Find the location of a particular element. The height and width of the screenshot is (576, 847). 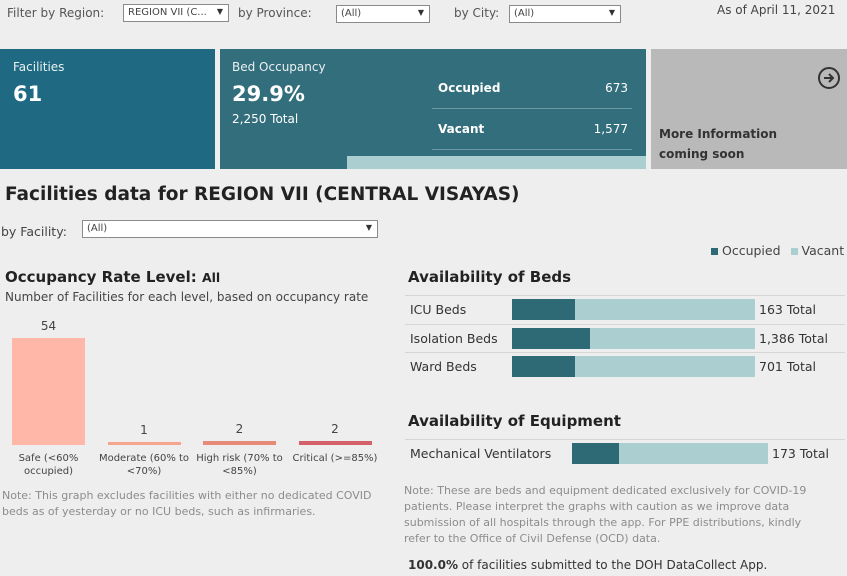

availability-row-total: 163 Total is located at coordinates (788, 309).